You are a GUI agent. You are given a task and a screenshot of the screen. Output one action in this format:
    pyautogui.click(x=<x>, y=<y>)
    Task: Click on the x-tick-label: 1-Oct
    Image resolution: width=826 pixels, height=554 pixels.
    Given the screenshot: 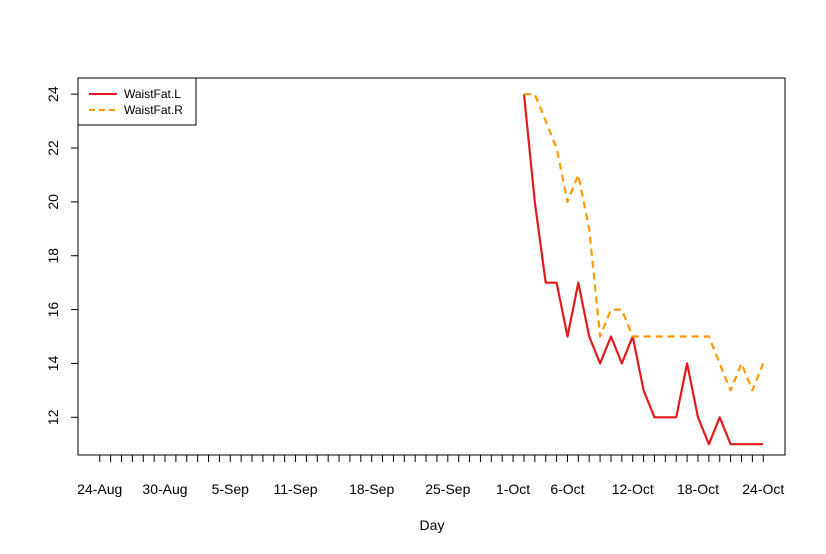 What is the action you would take?
    pyautogui.click(x=513, y=489)
    